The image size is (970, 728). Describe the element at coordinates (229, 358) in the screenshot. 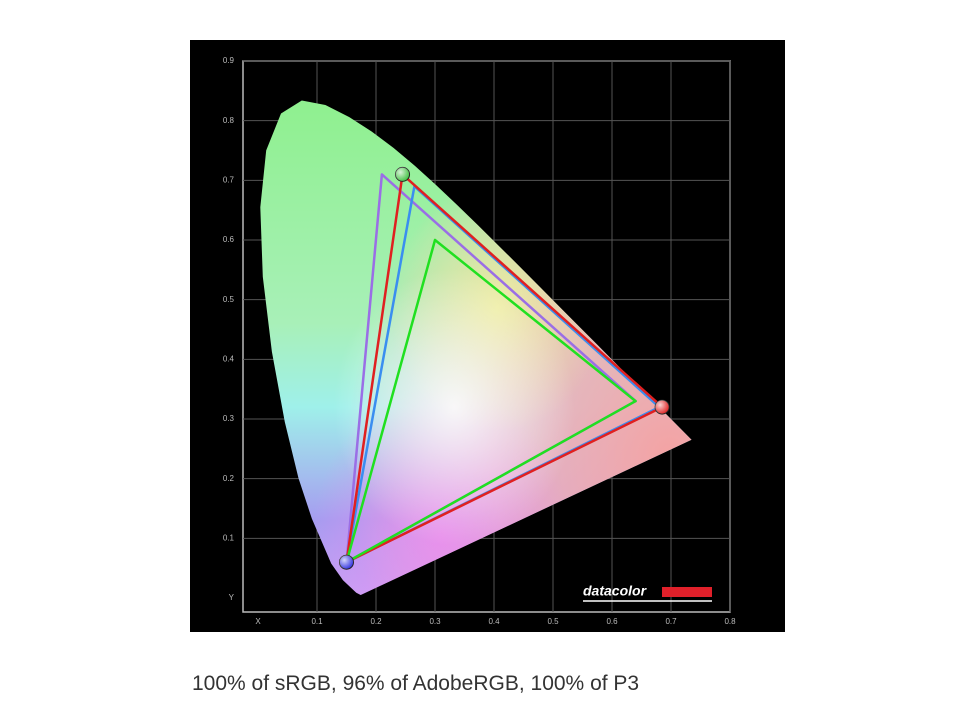

I see `y-tick-label: 0.4` at that location.